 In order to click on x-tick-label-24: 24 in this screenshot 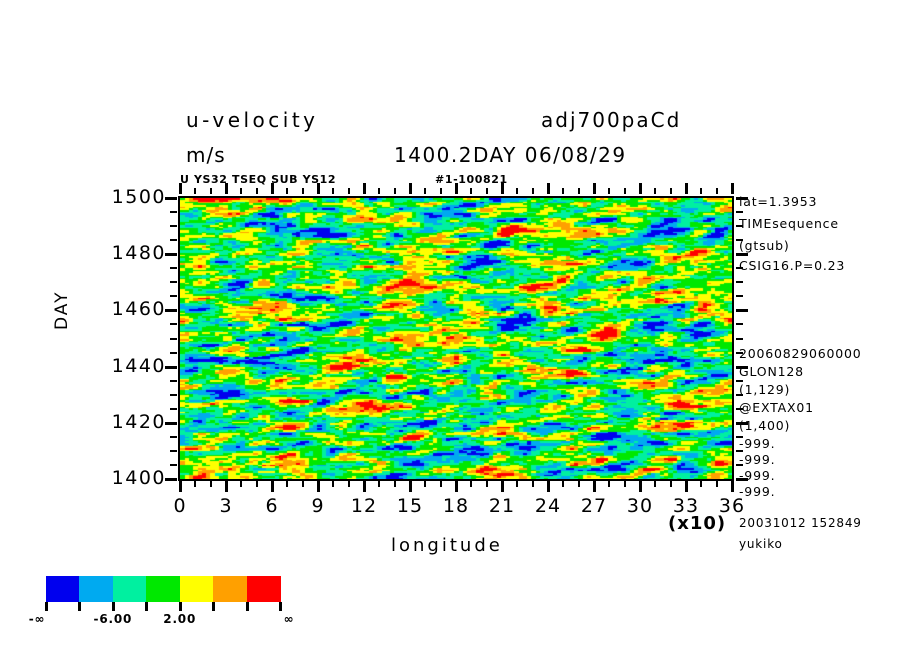, I will do `click(548, 506)`.